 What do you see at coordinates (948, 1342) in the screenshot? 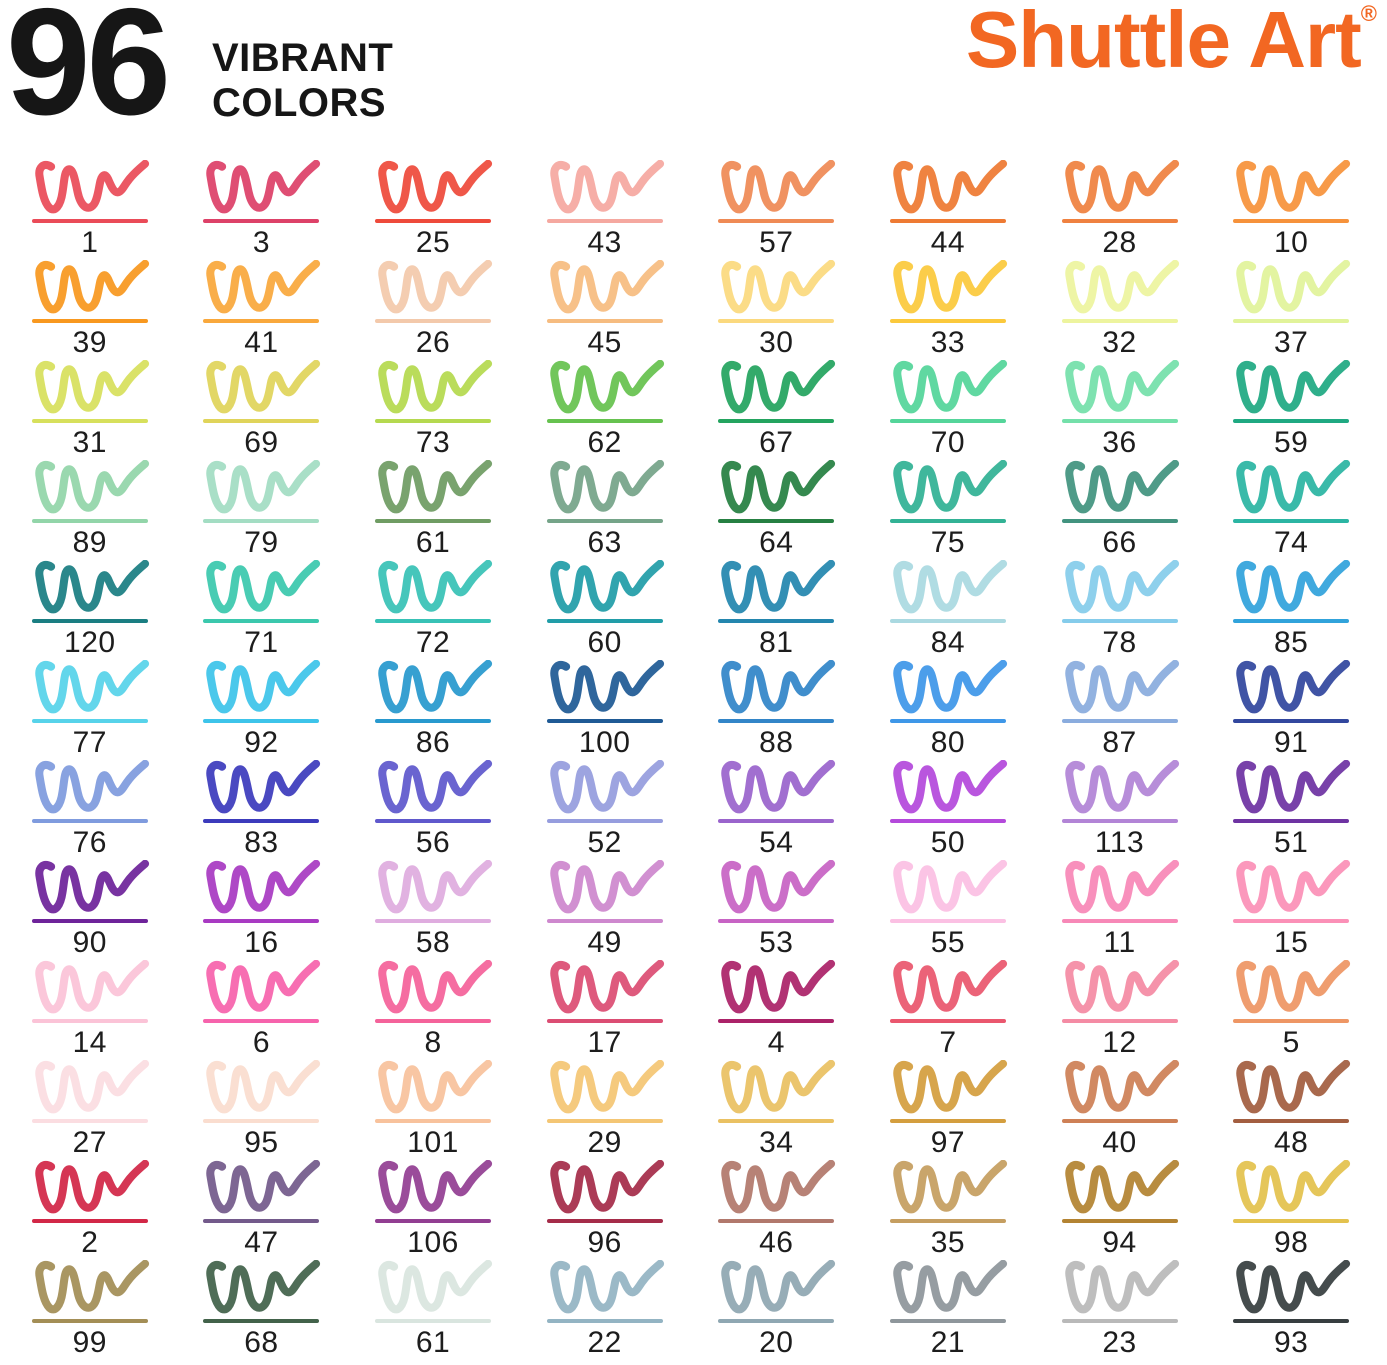
I see `swatch-number: 21` at bounding box center [948, 1342].